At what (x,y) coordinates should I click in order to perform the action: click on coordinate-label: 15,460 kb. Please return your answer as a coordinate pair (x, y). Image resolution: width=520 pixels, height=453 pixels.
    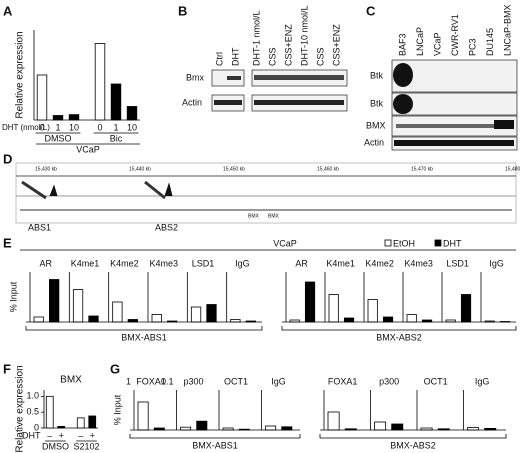
    Looking at the image, I should click on (328, 169).